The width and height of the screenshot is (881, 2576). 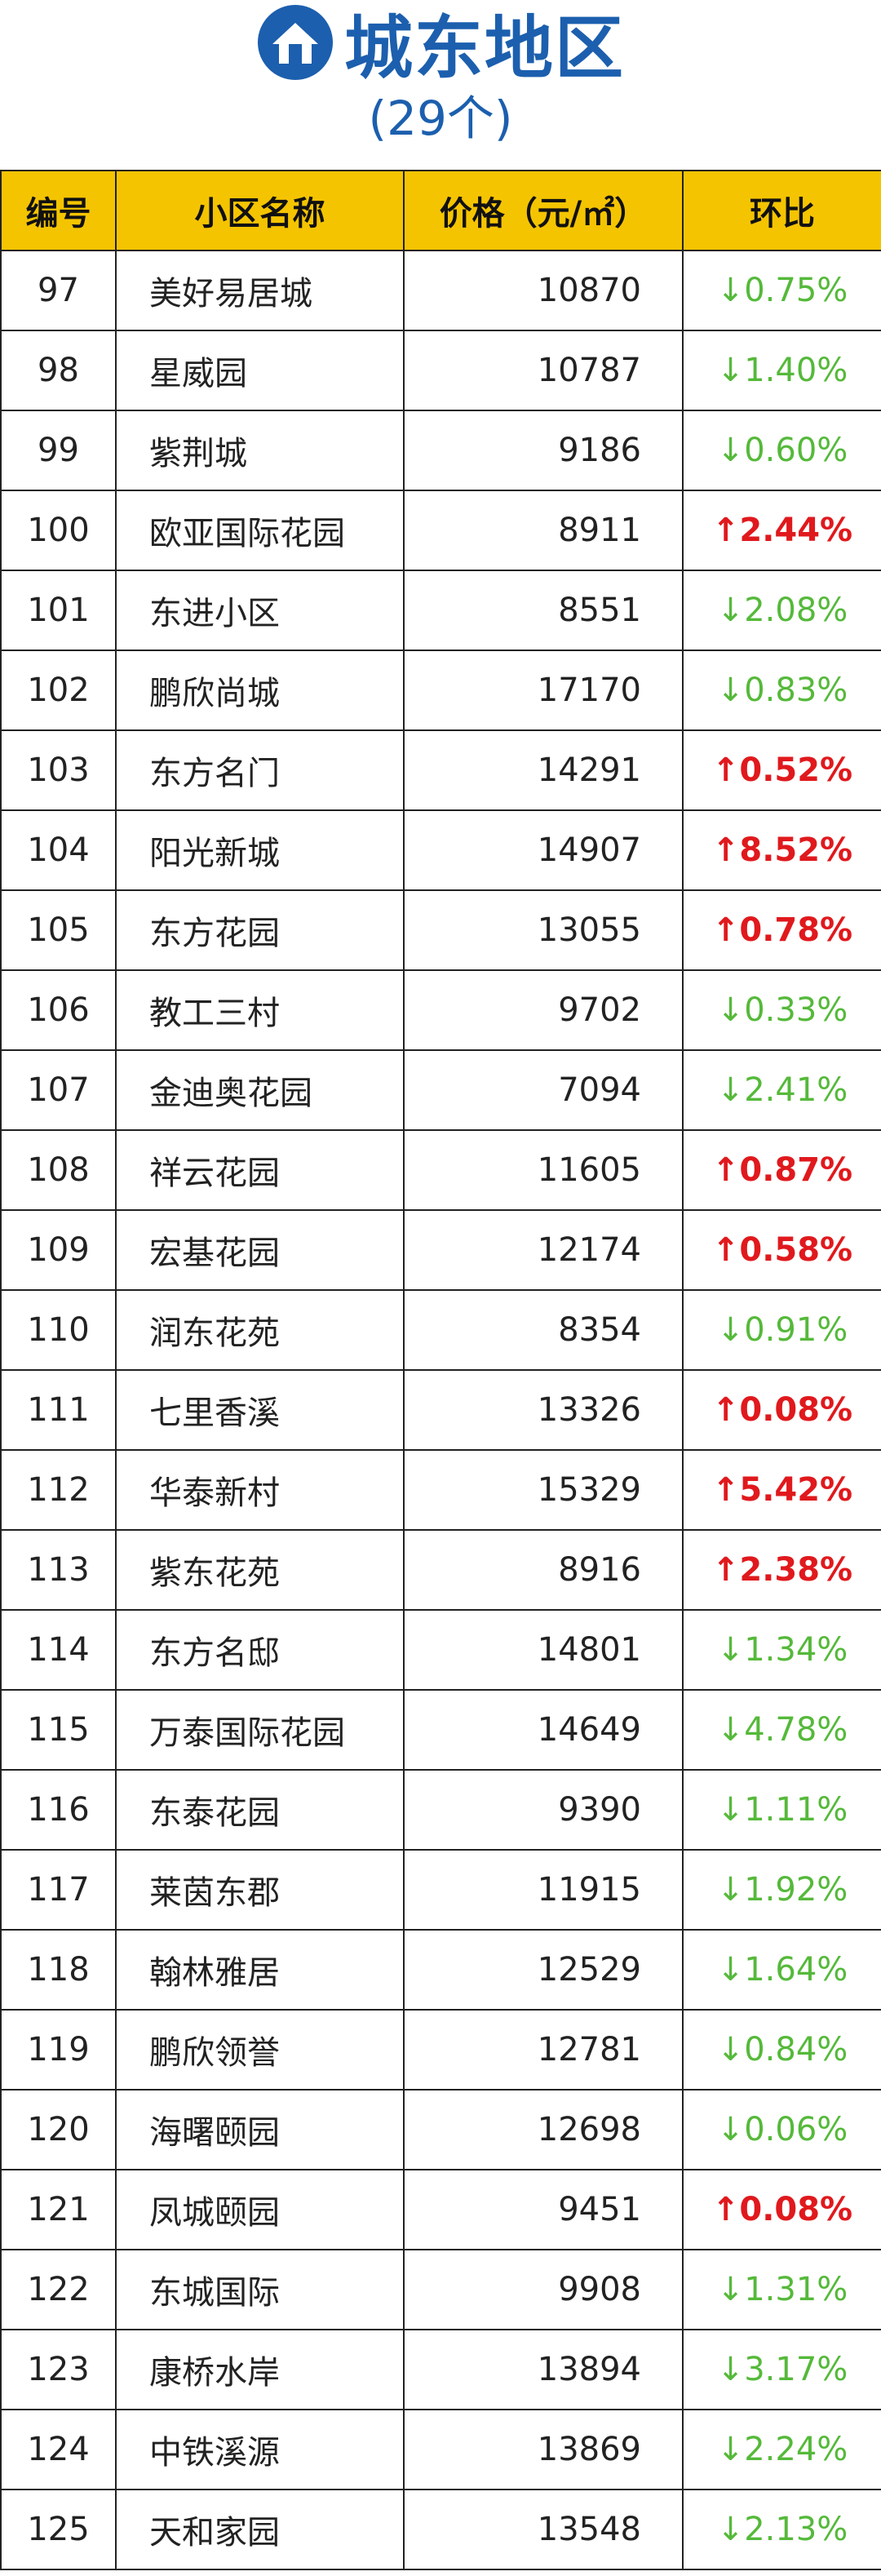 What do you see at coordinates (543, 850) in the screenshot?
I see `price: 14907` at bounding box center [543, 850].